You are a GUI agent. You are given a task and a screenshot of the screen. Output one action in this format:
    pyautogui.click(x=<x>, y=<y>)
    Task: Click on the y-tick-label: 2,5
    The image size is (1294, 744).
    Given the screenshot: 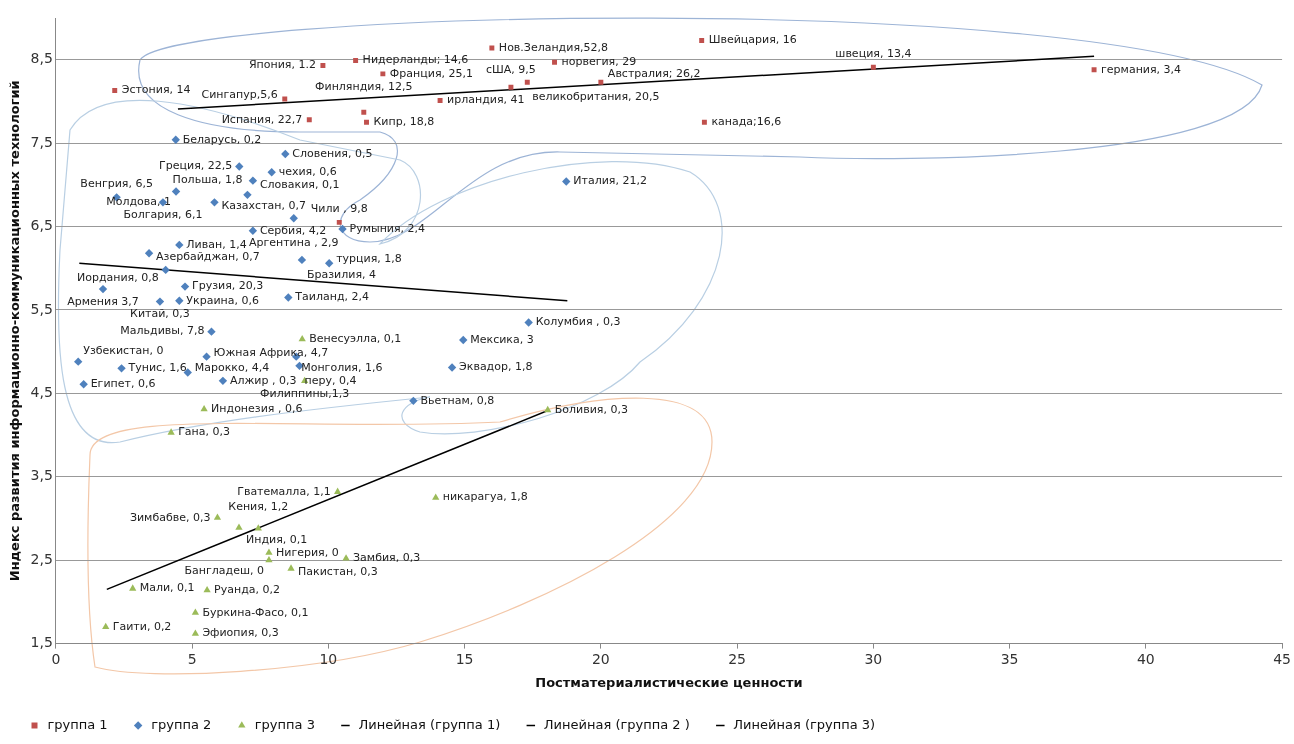 What is the action you would take?
    pyautogui.click(x=41, y=558)
    